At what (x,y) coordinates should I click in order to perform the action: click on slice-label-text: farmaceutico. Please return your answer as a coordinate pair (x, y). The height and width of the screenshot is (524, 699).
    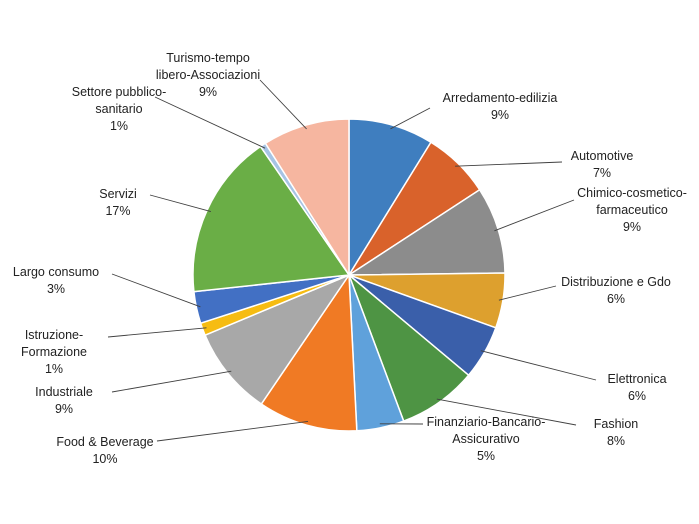
    Looking at the image, I should click on (632, 210).